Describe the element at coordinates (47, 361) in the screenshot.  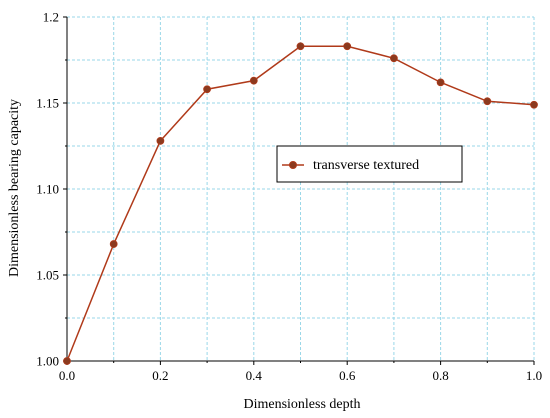
I see `y-tick-label: 1.00` at that location.